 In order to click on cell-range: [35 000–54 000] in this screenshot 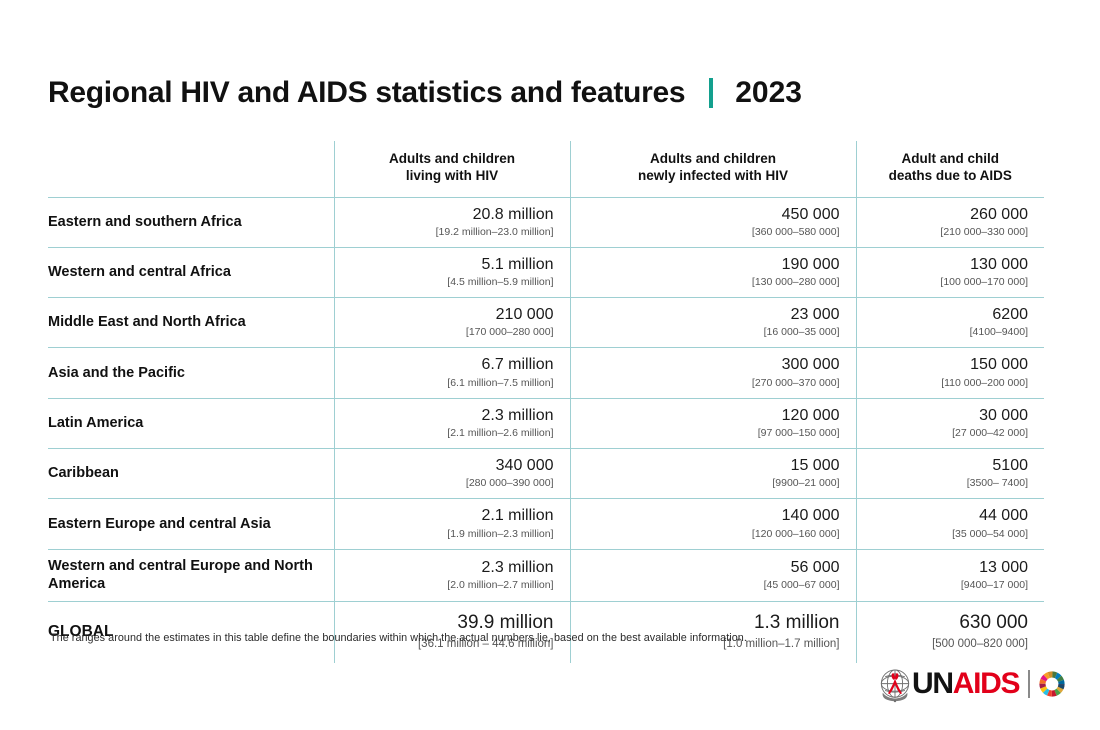, I will do `click(990, 533)`.